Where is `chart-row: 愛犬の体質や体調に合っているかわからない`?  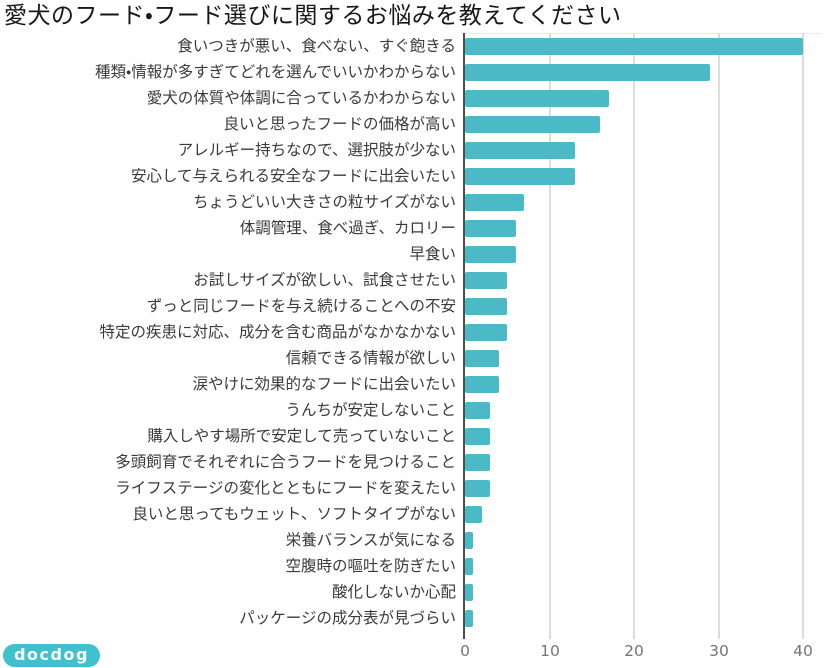
chart-row: 愛犬の体質や体調に合っているかわからない is located at coordinates (418, 98).